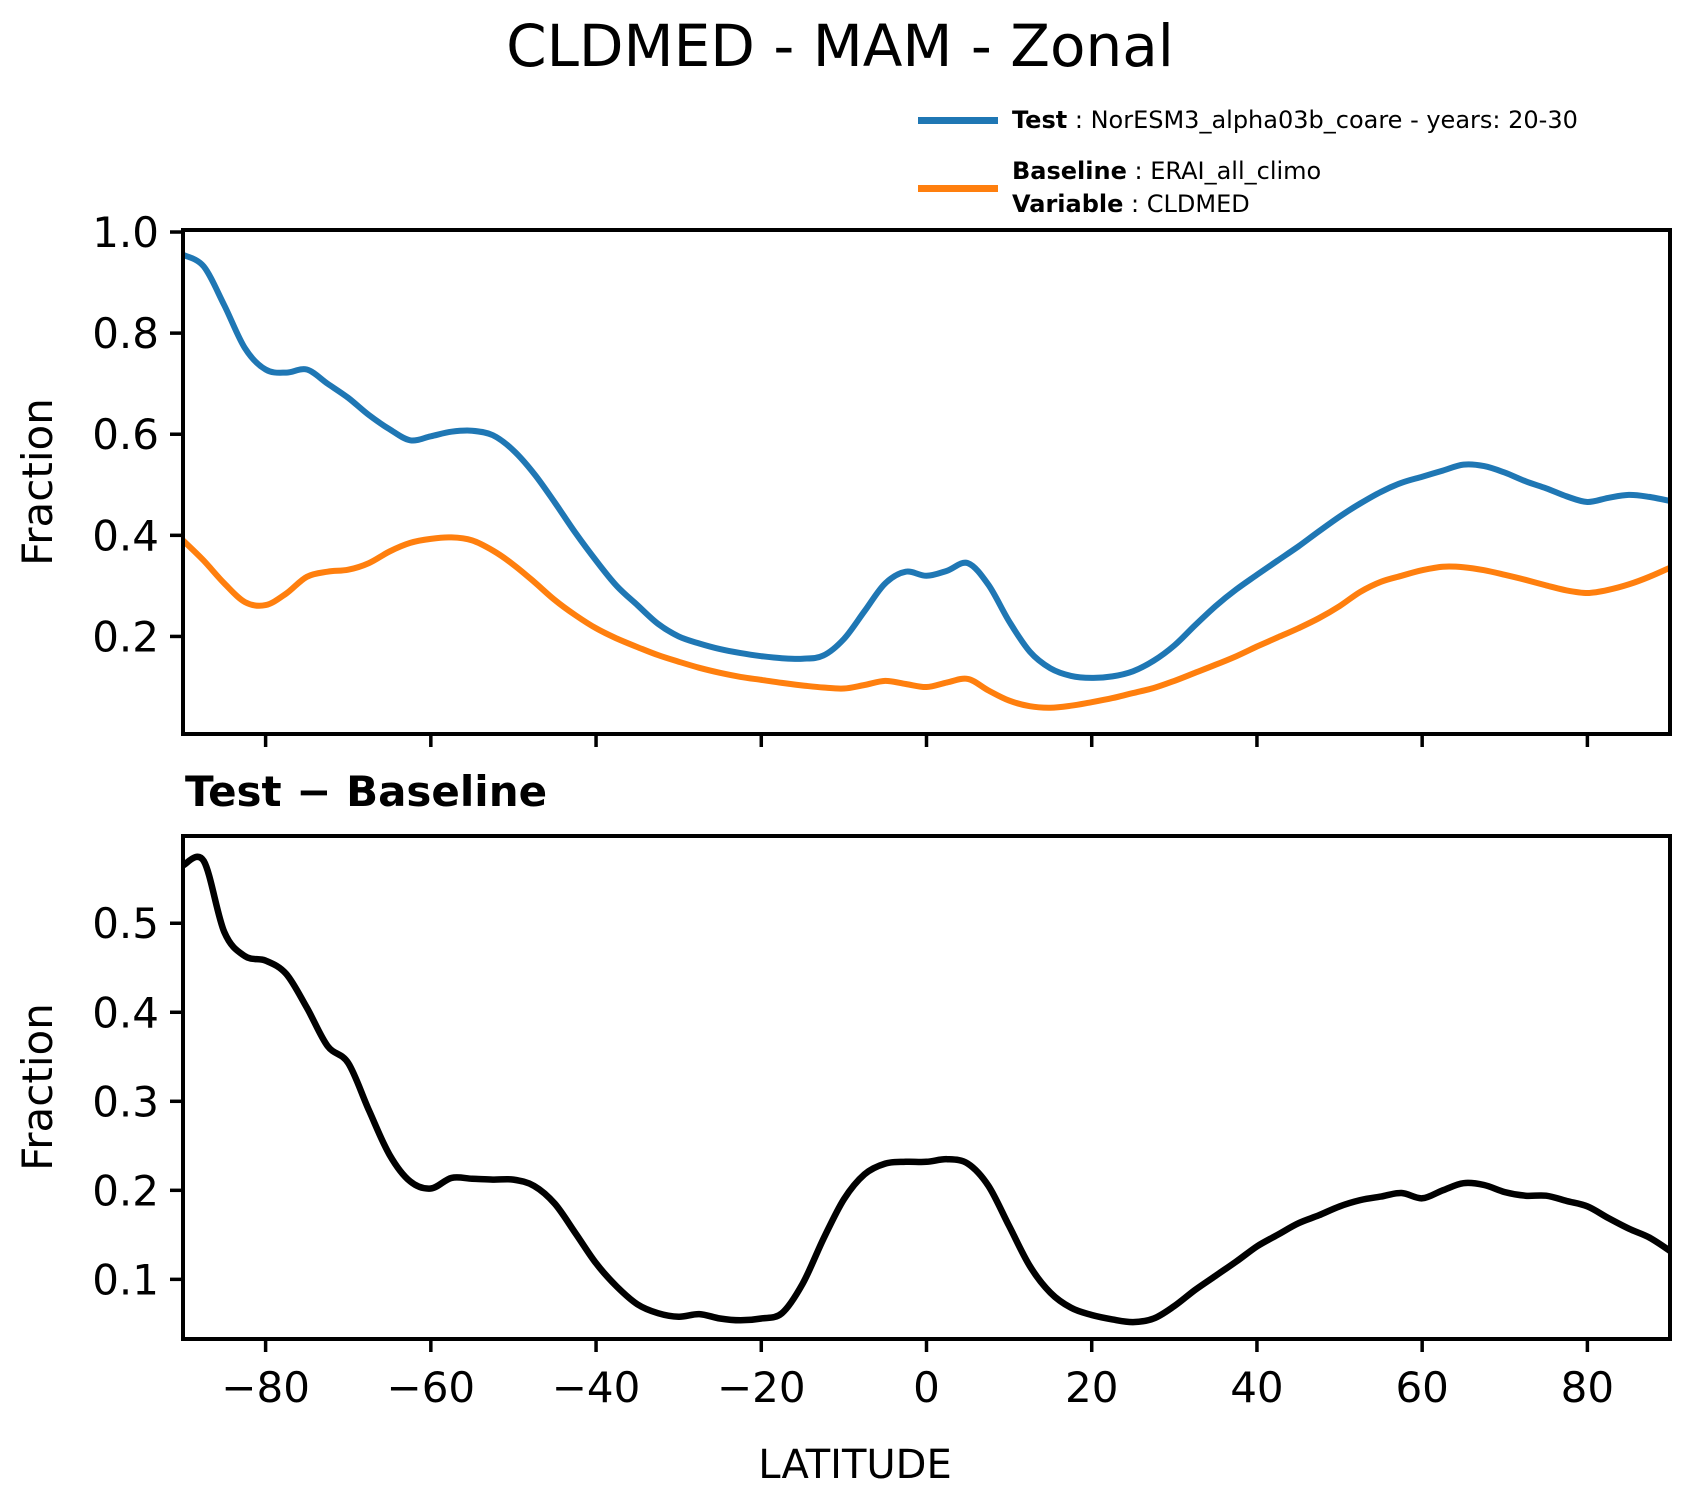 This screenshot has height=1496, width=1700. What do you see at coordinates (1186, 204) in the screenshot?
I see `legend-variable-value: : CLDMED` at bounding box center [1186, 204].